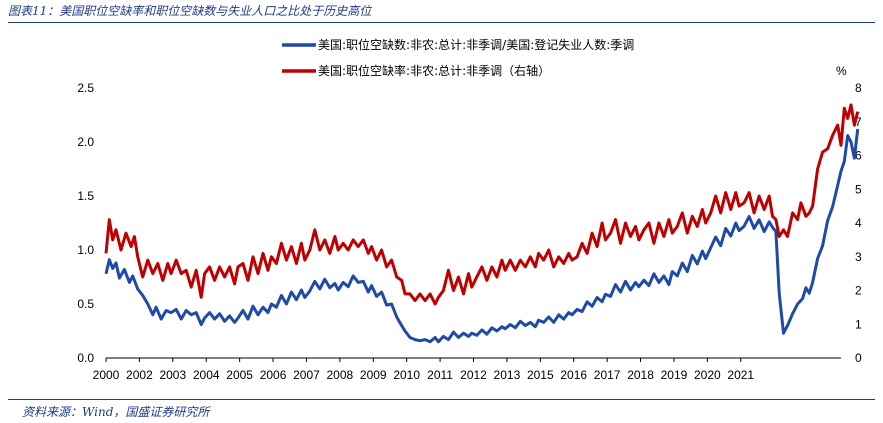 The height and width of the screenshot is (423, 883). Describe the element at coordinates (858, 122) in the screenshot. I see `y-right-tick-label: 7` at that location.